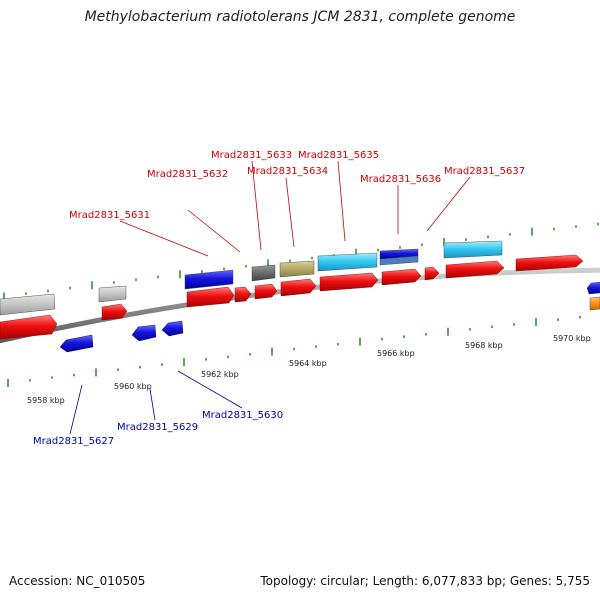  Describe the element at coordinates (484, 171) in the screenshot. I see `gene-label: Mrad2831_5637` at that location.